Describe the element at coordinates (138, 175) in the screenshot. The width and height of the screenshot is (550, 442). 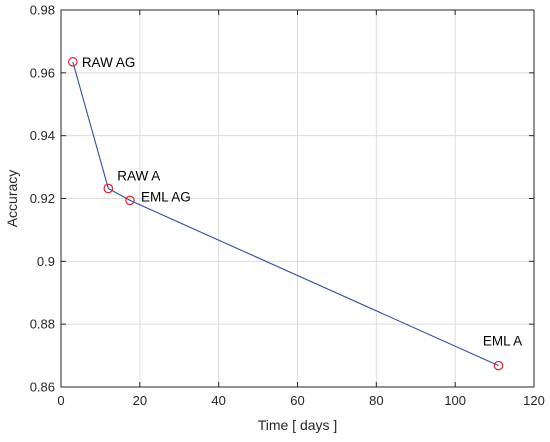
I see `data-point-label: RAW A` at that location.